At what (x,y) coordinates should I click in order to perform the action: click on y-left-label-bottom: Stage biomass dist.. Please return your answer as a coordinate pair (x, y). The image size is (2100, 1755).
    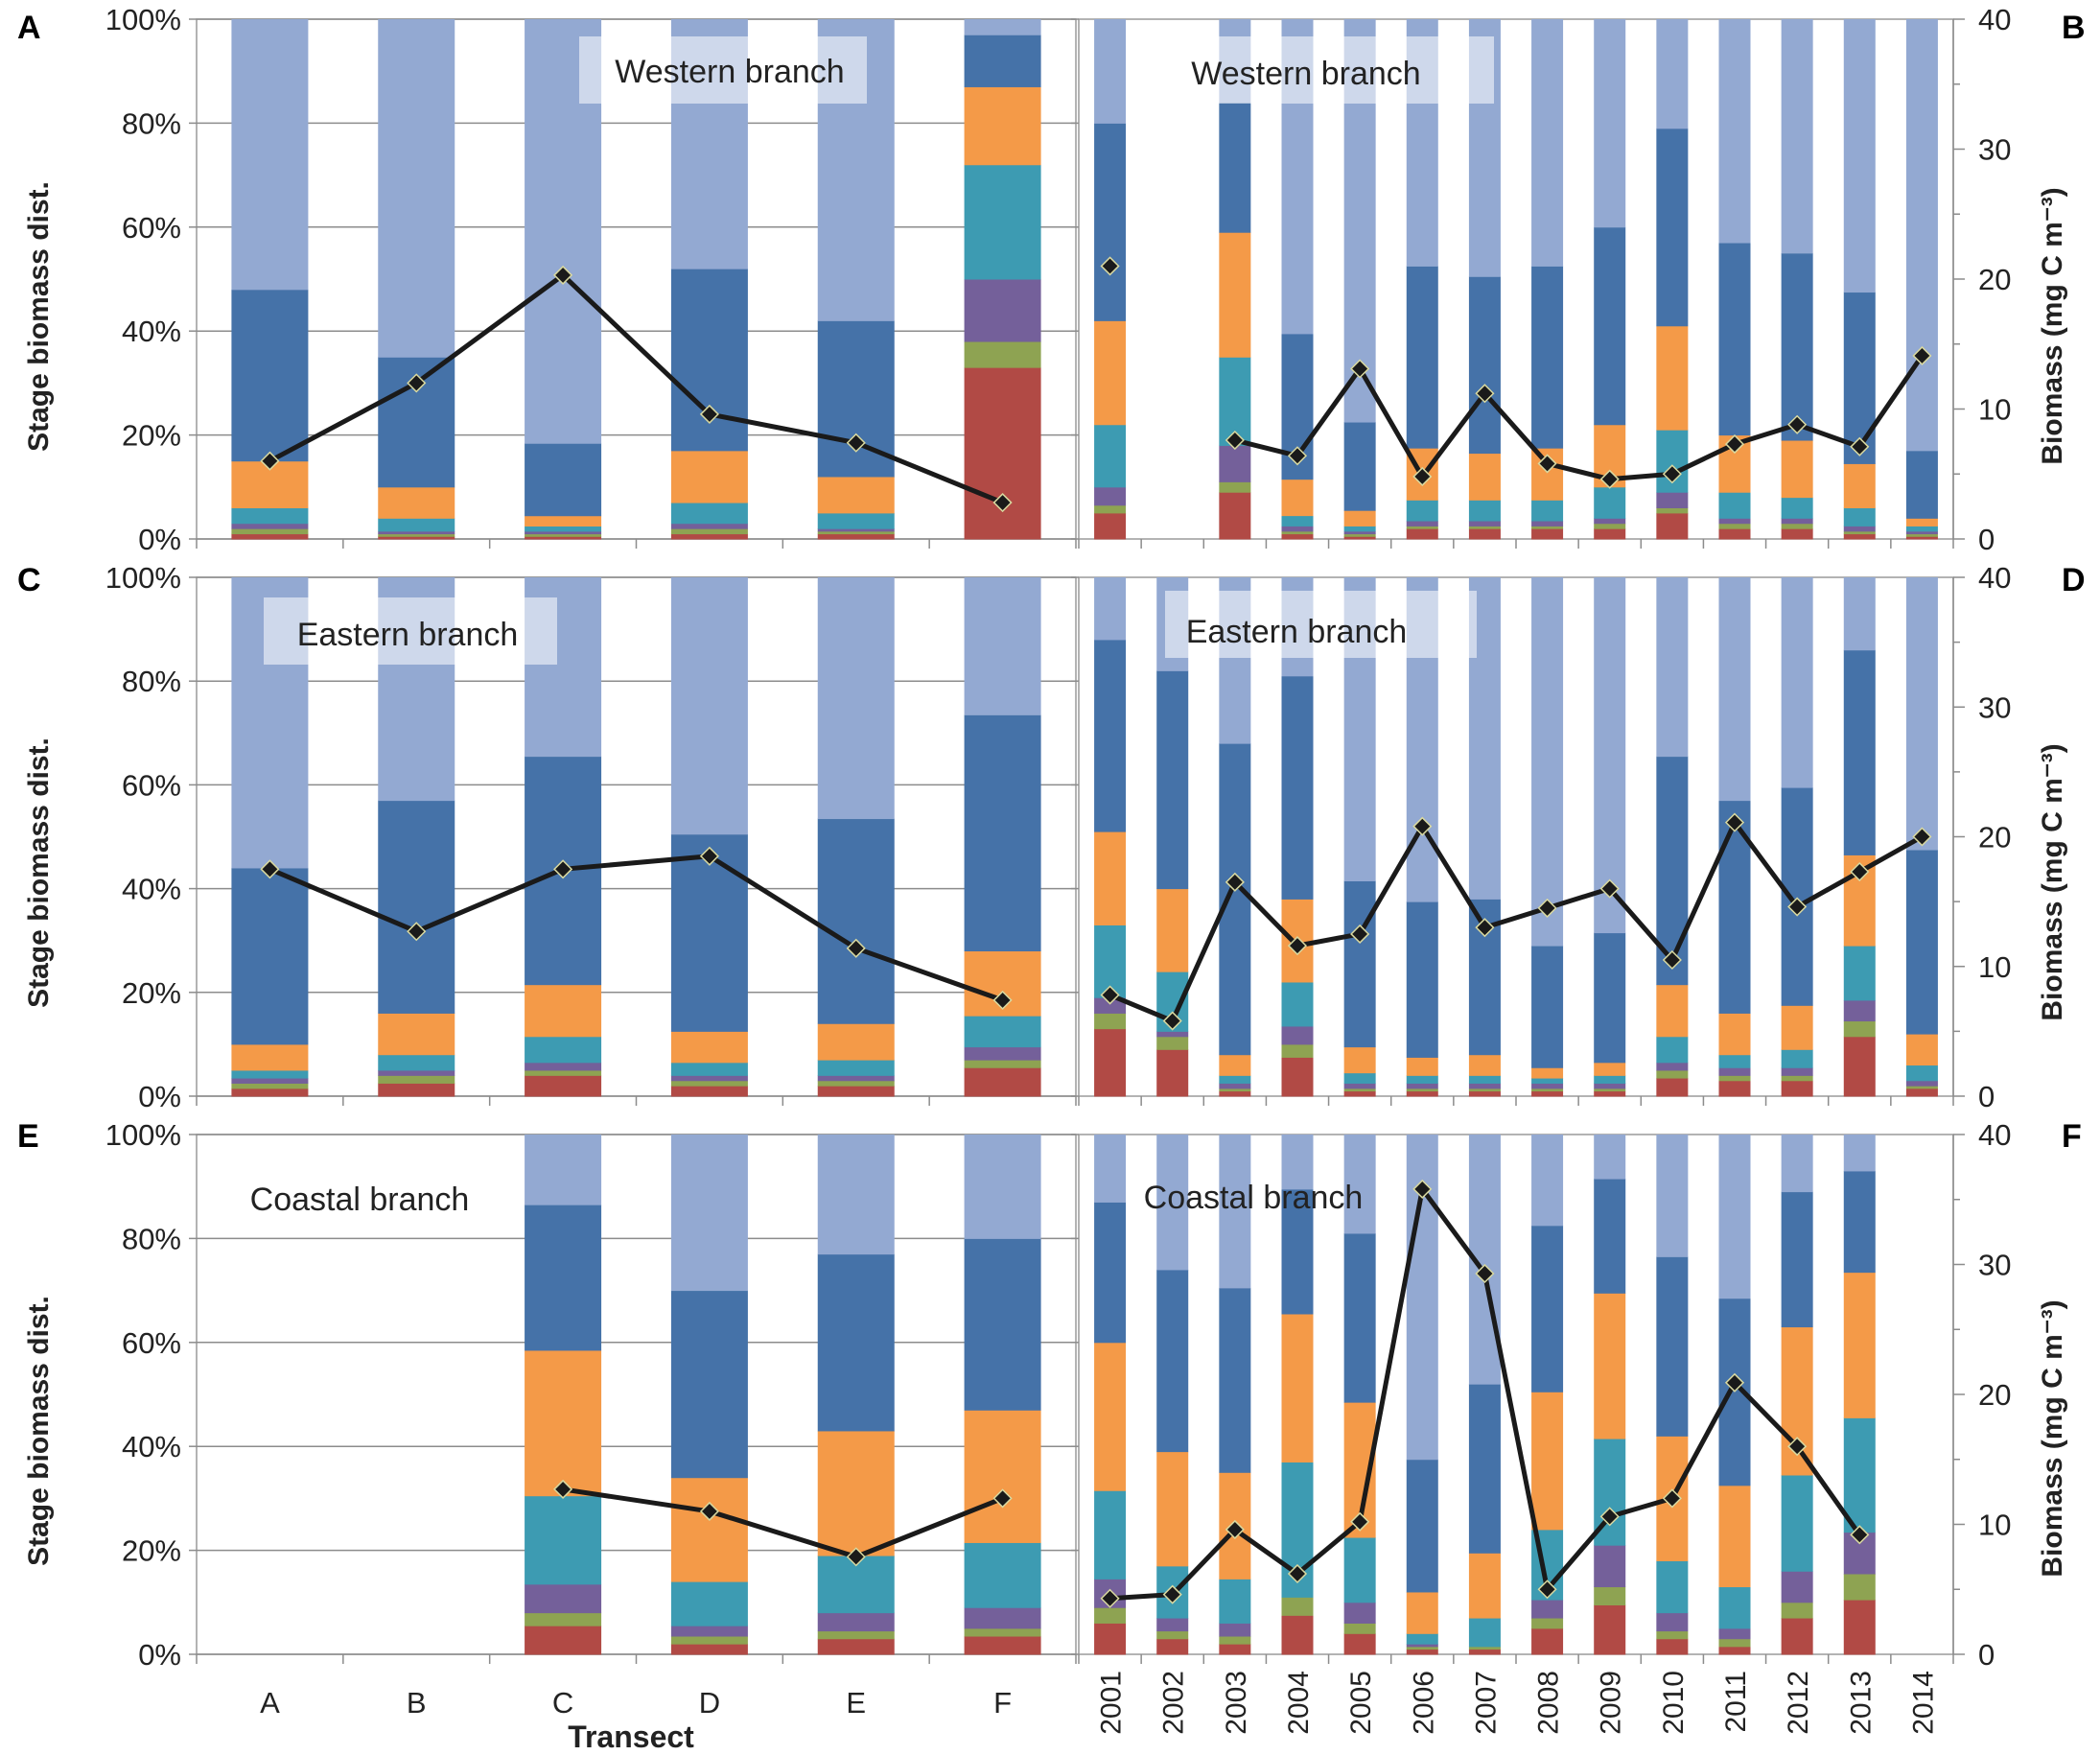
    Looking at the image, I should click on (39, 1431).